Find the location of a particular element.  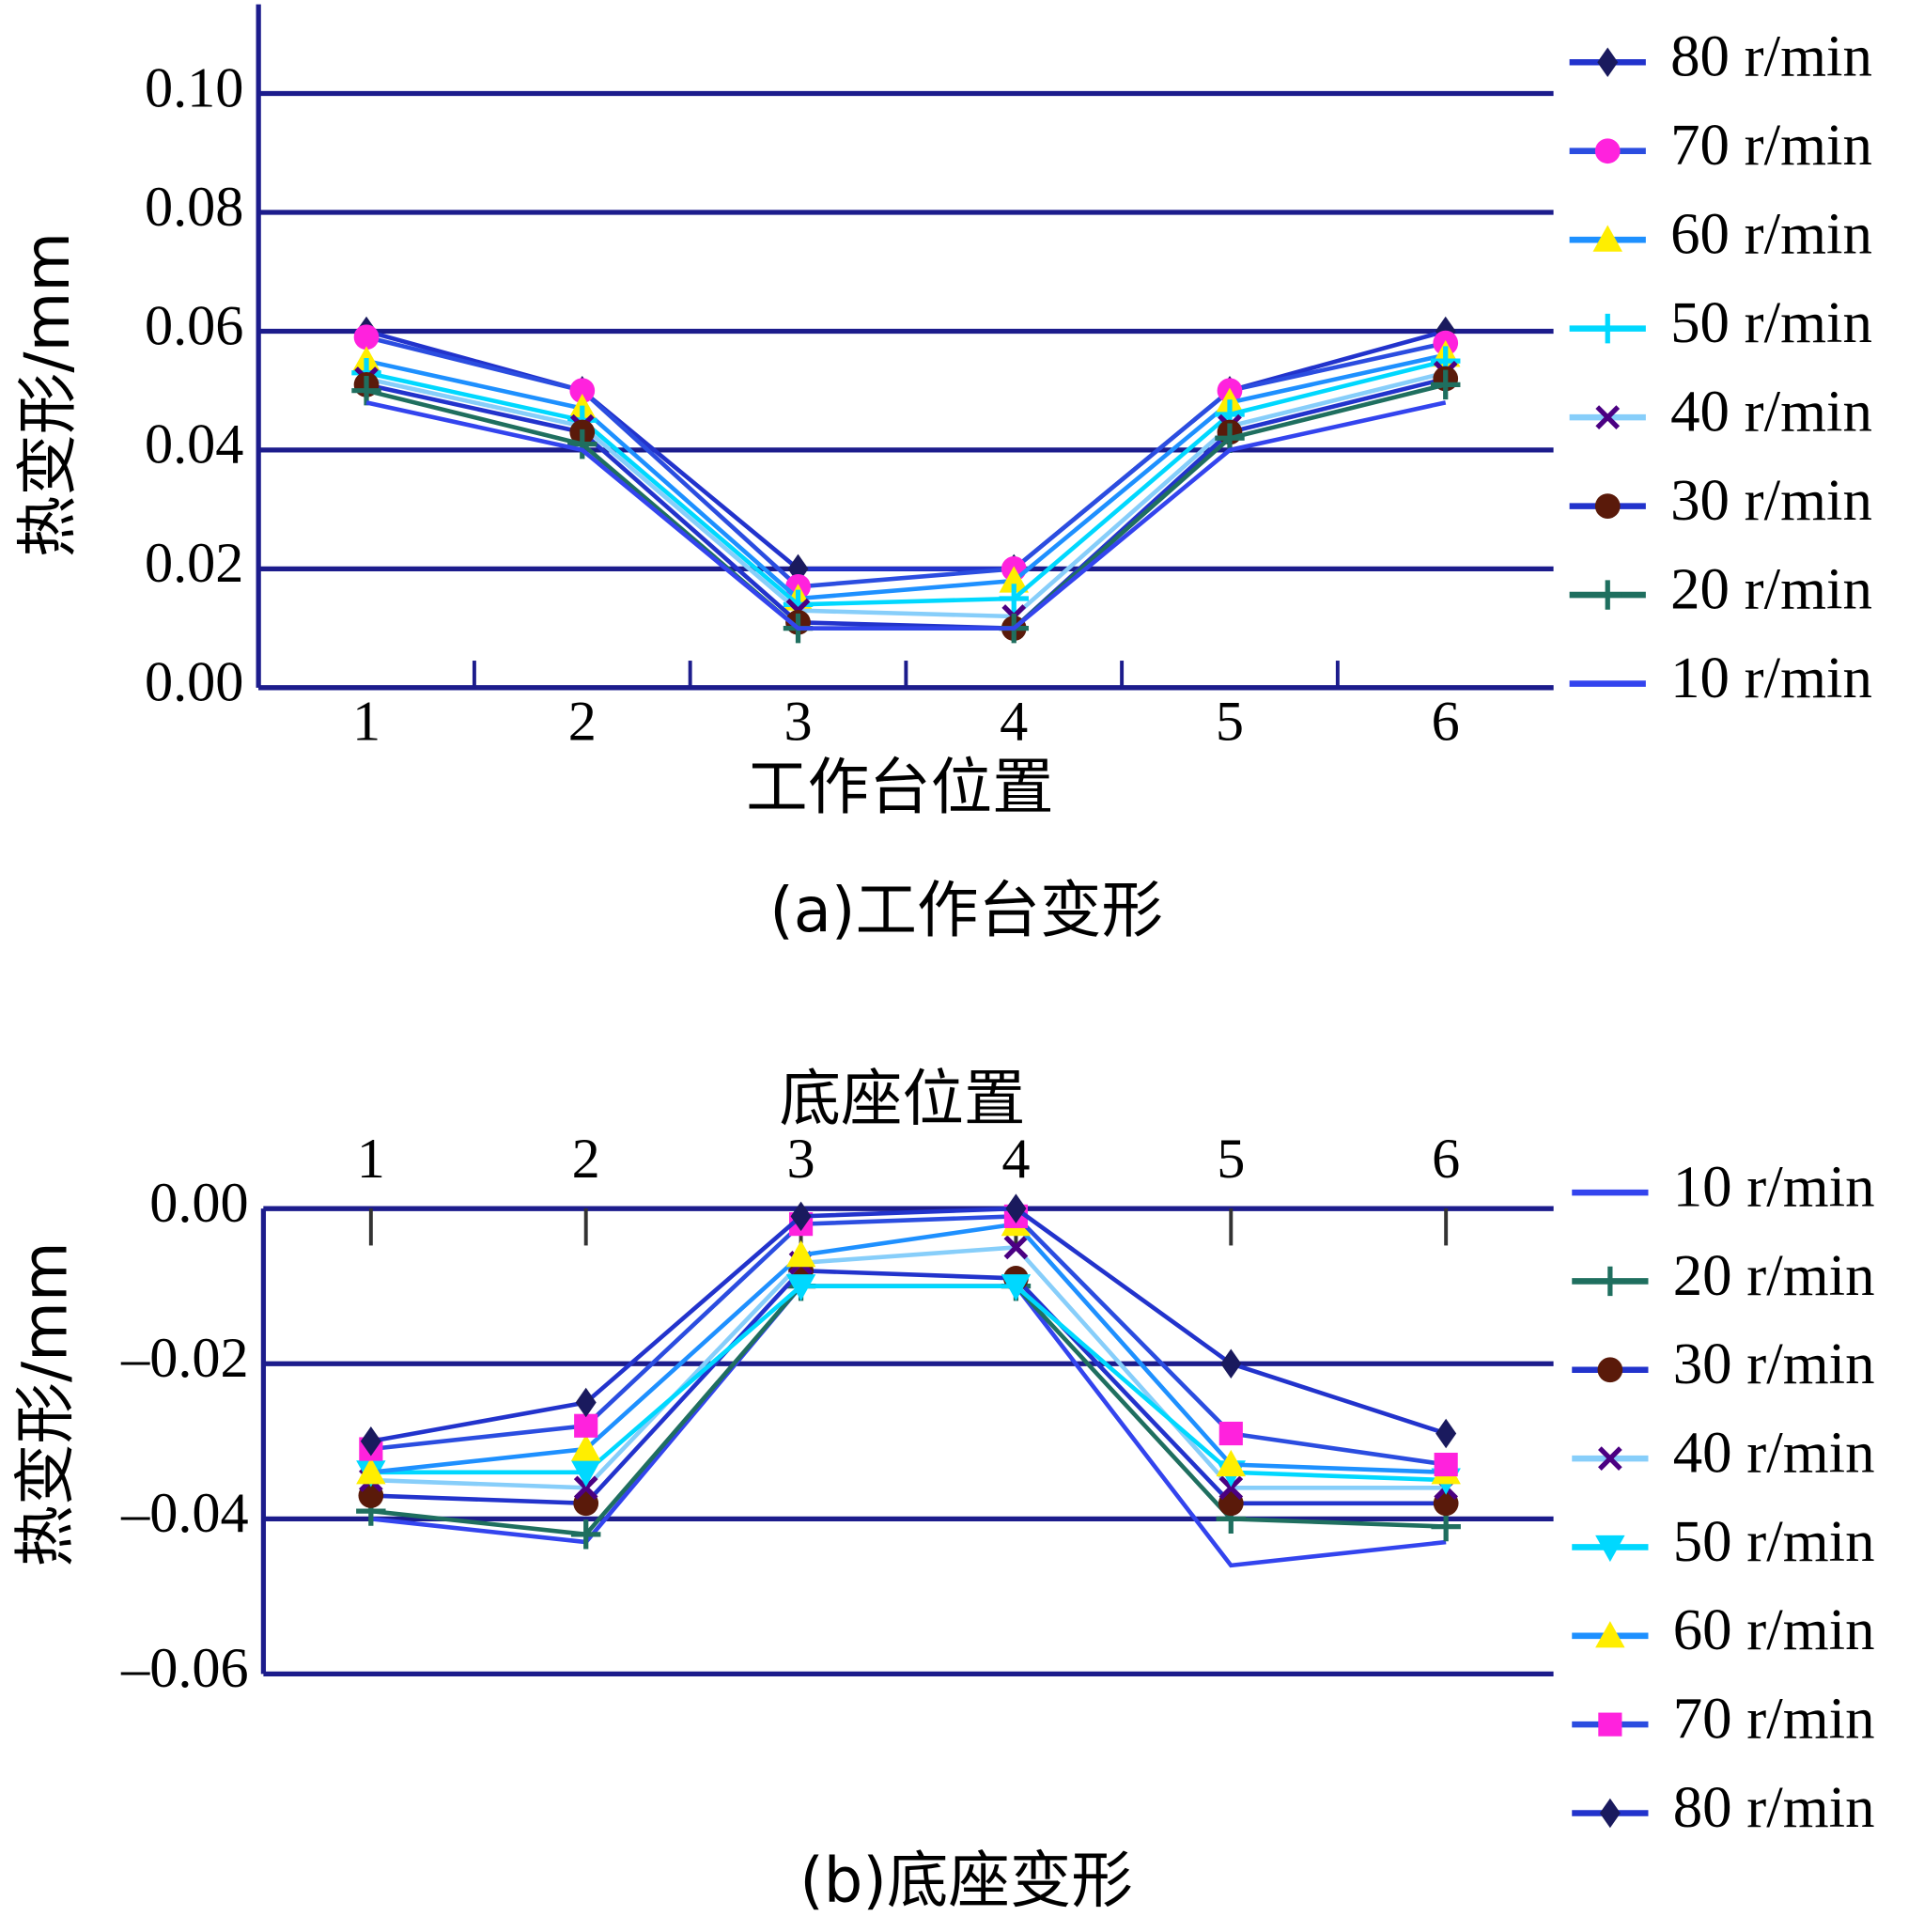

y-tick-label: 0.08 is located at coordinates (194, 207).